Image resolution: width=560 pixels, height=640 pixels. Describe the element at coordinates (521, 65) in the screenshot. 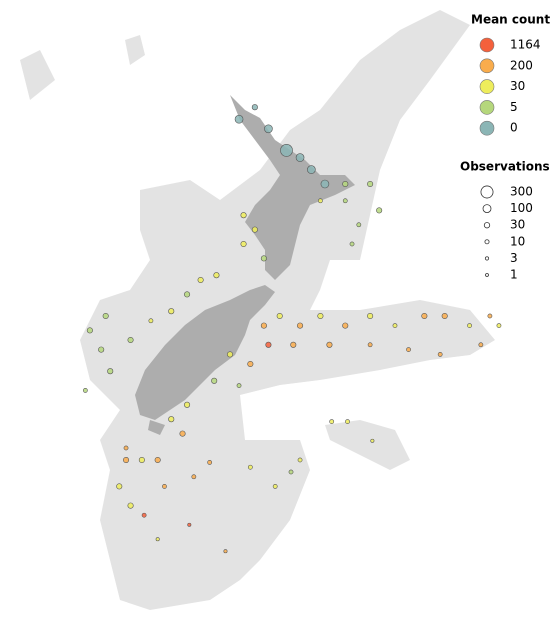

I see `legend-label: 200` at that location.